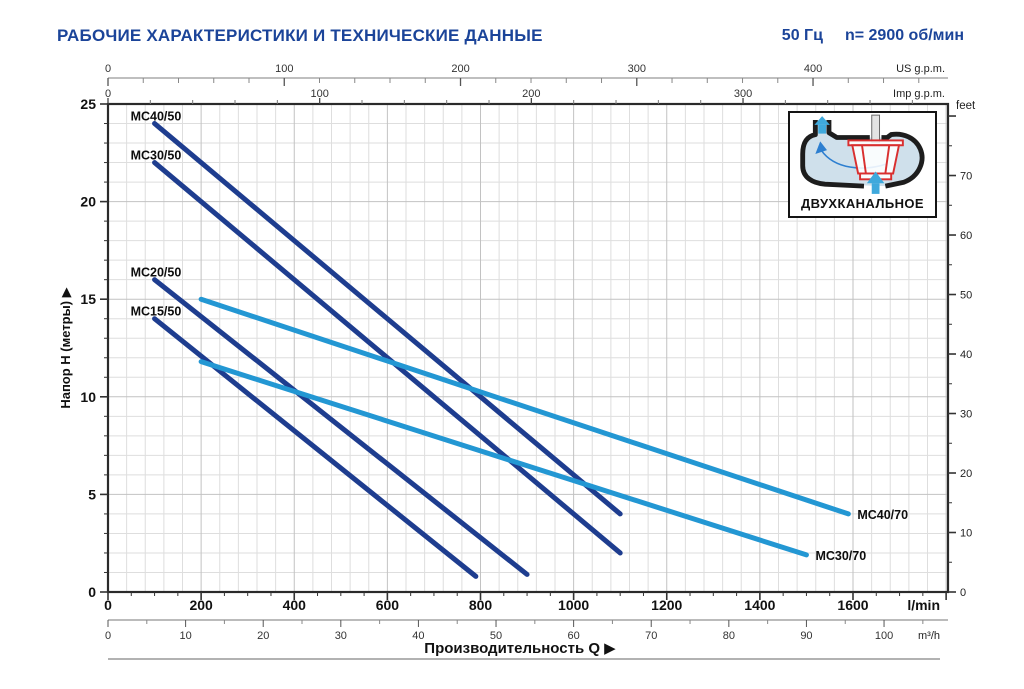  I want to click on tick-label-metres: 20, so click(88, 202).